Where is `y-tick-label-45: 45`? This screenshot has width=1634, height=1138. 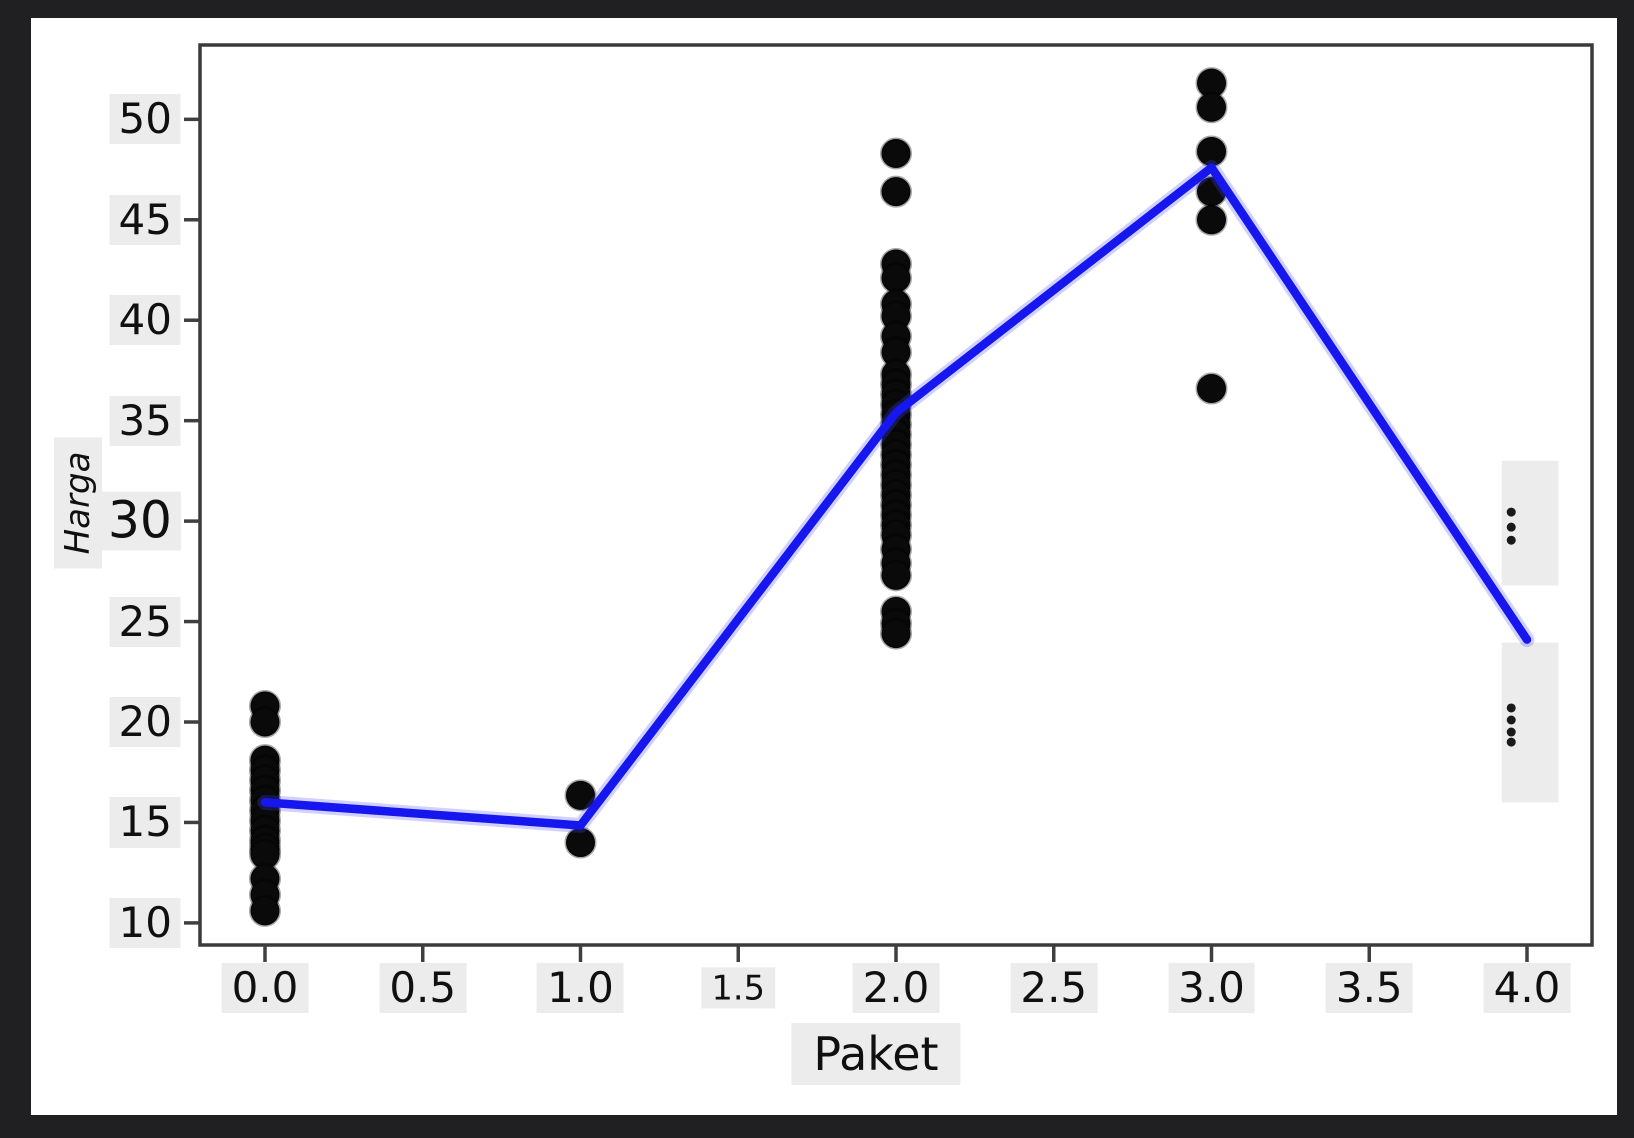
y-tick-label-45: 45 is located at coordinates (145, 219).